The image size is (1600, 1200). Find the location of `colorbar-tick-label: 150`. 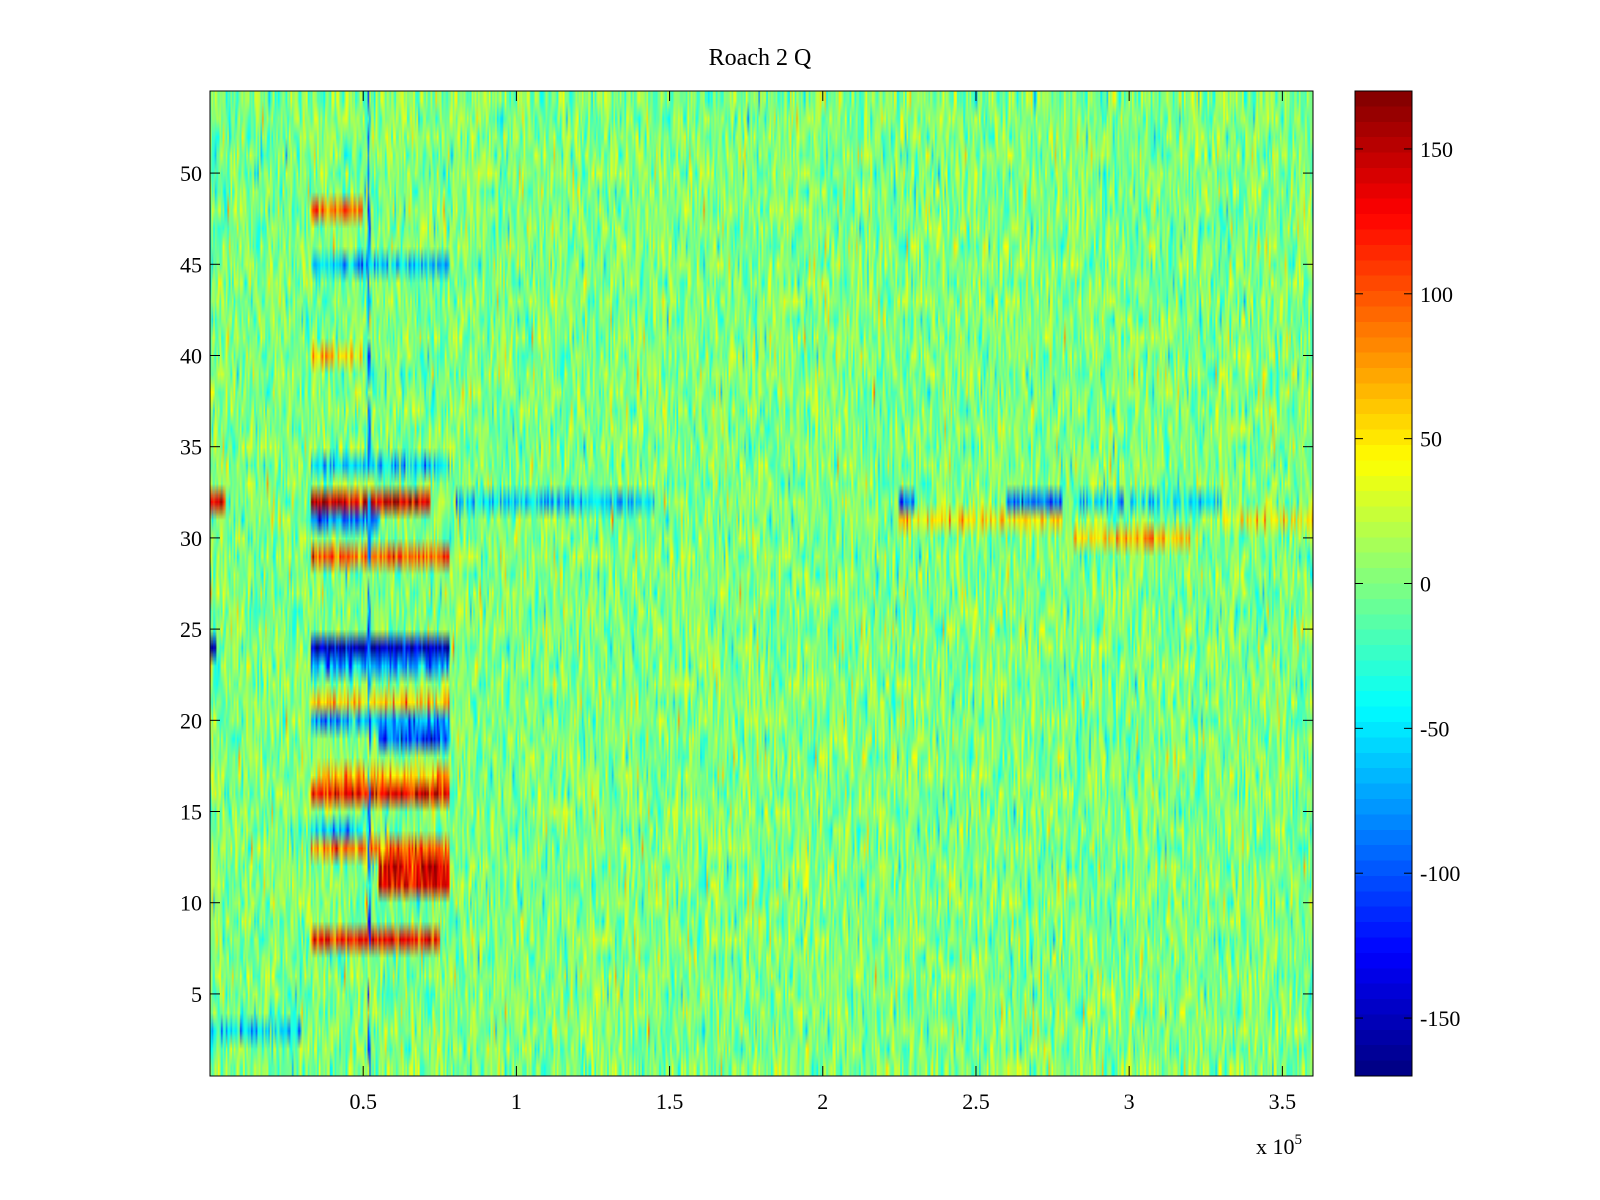

colorbar-tick-label: 150 is located at coordinates (1436, 149).